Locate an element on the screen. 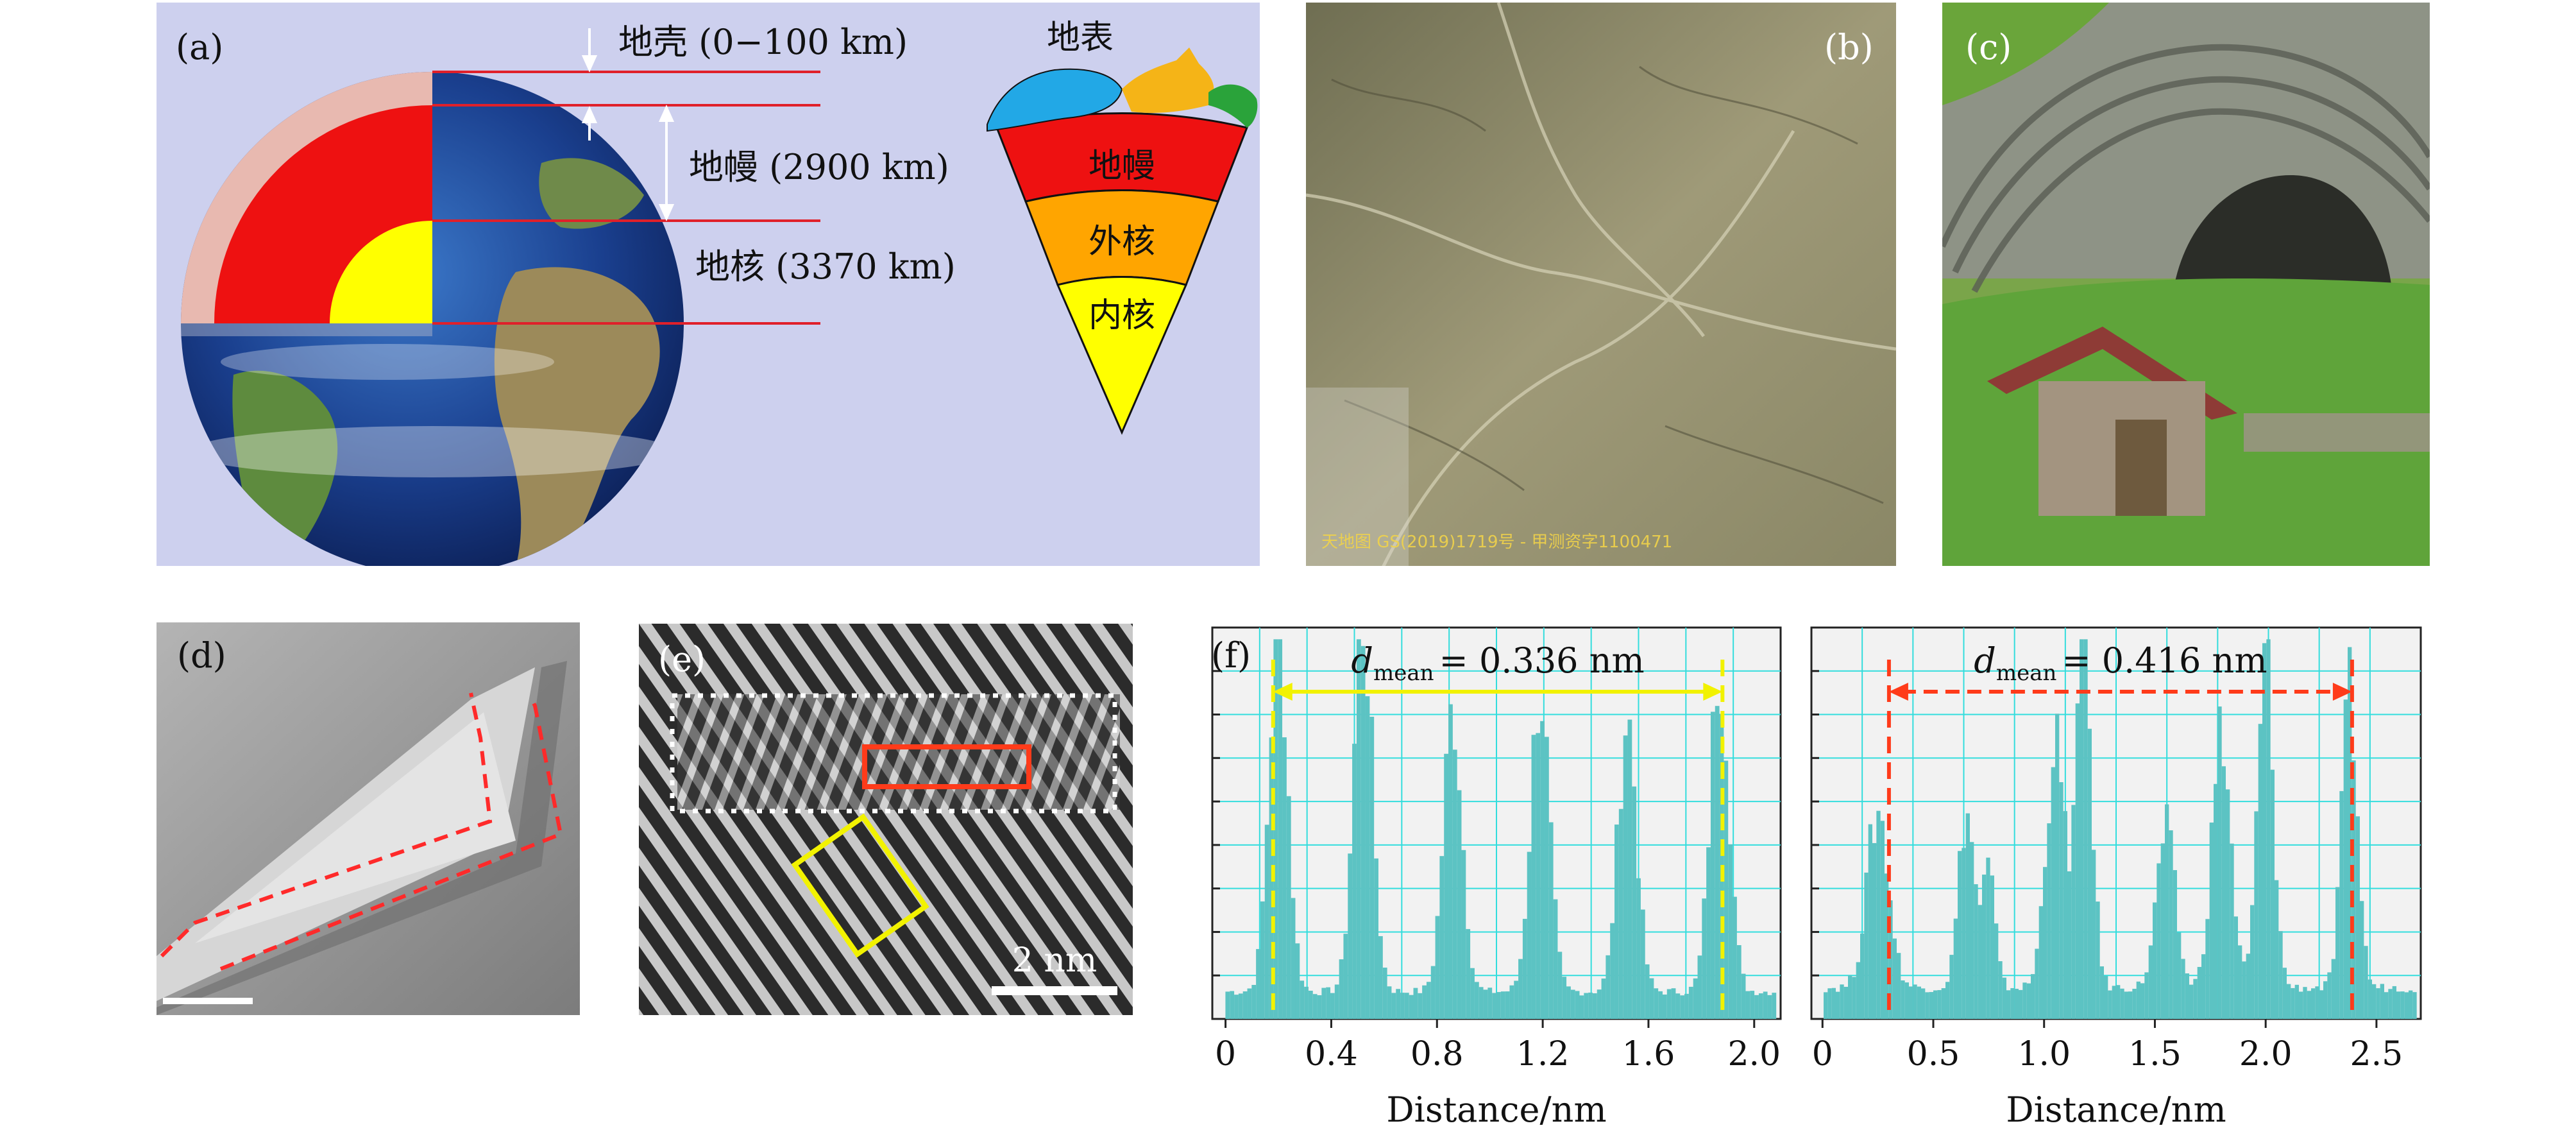 The height and width of the screenshot is (1137, 2576). africa-landmass is located at coordinates (577, 416).